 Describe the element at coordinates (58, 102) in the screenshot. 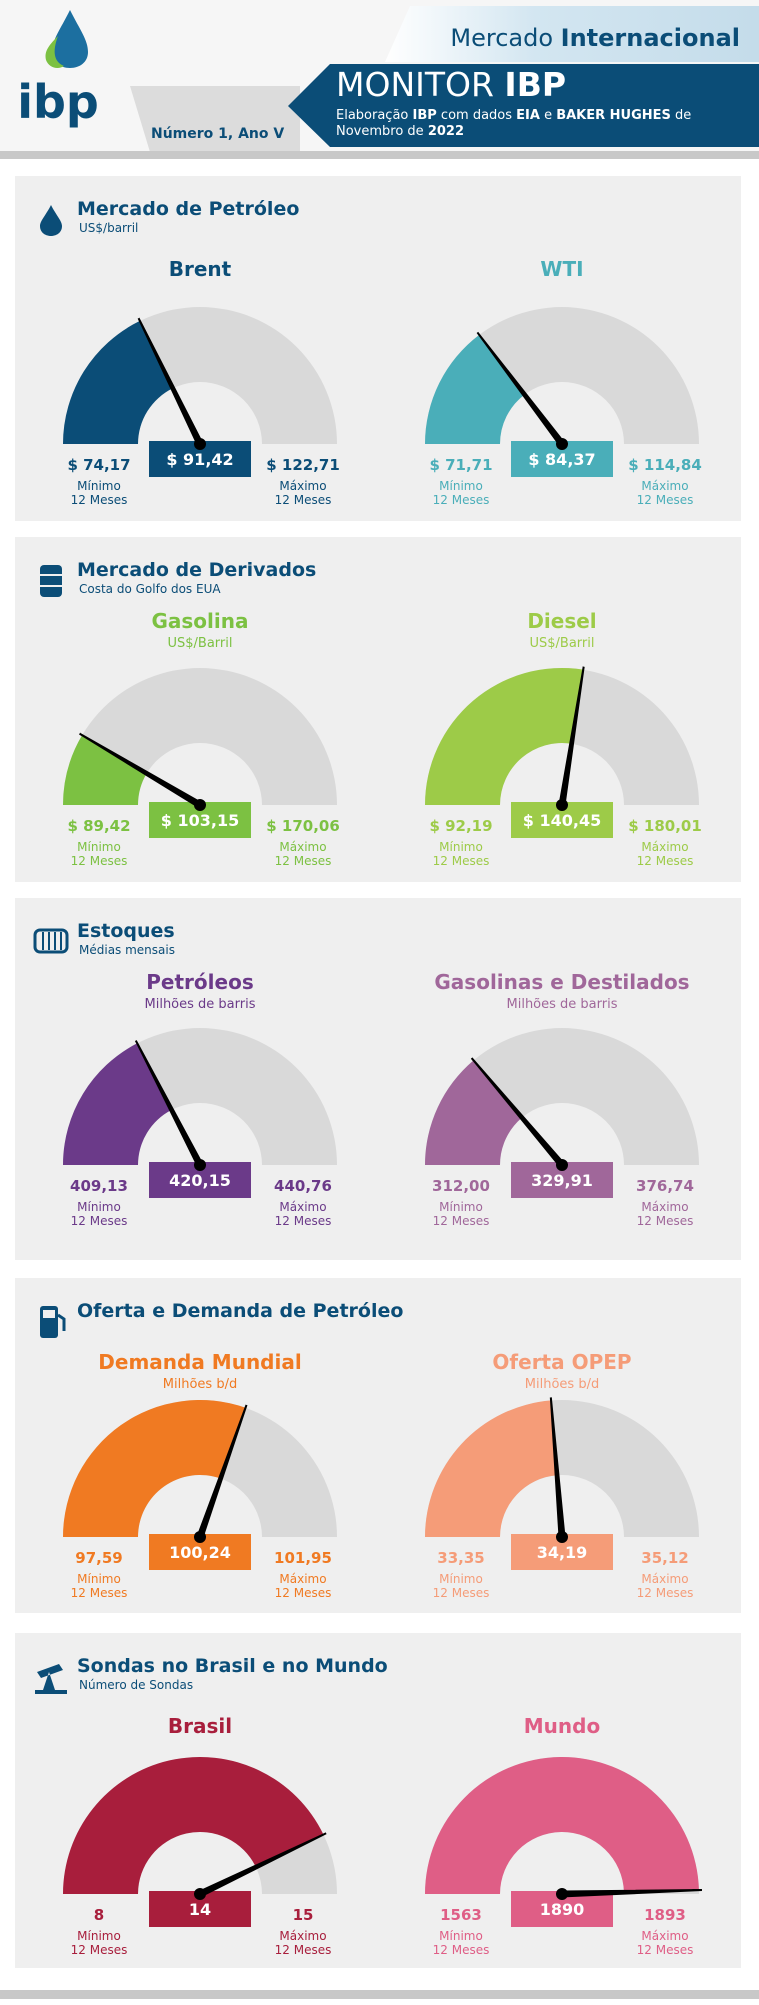

I see `logo-text: ibp` at that location.